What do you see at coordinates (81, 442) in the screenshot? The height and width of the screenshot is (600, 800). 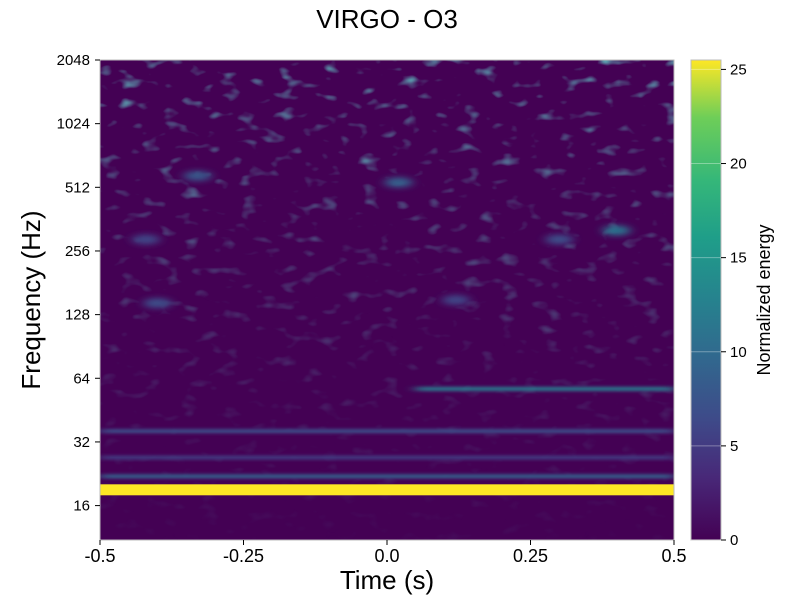 I see `y-tick-label: 32` at bounding box center [81, 442].